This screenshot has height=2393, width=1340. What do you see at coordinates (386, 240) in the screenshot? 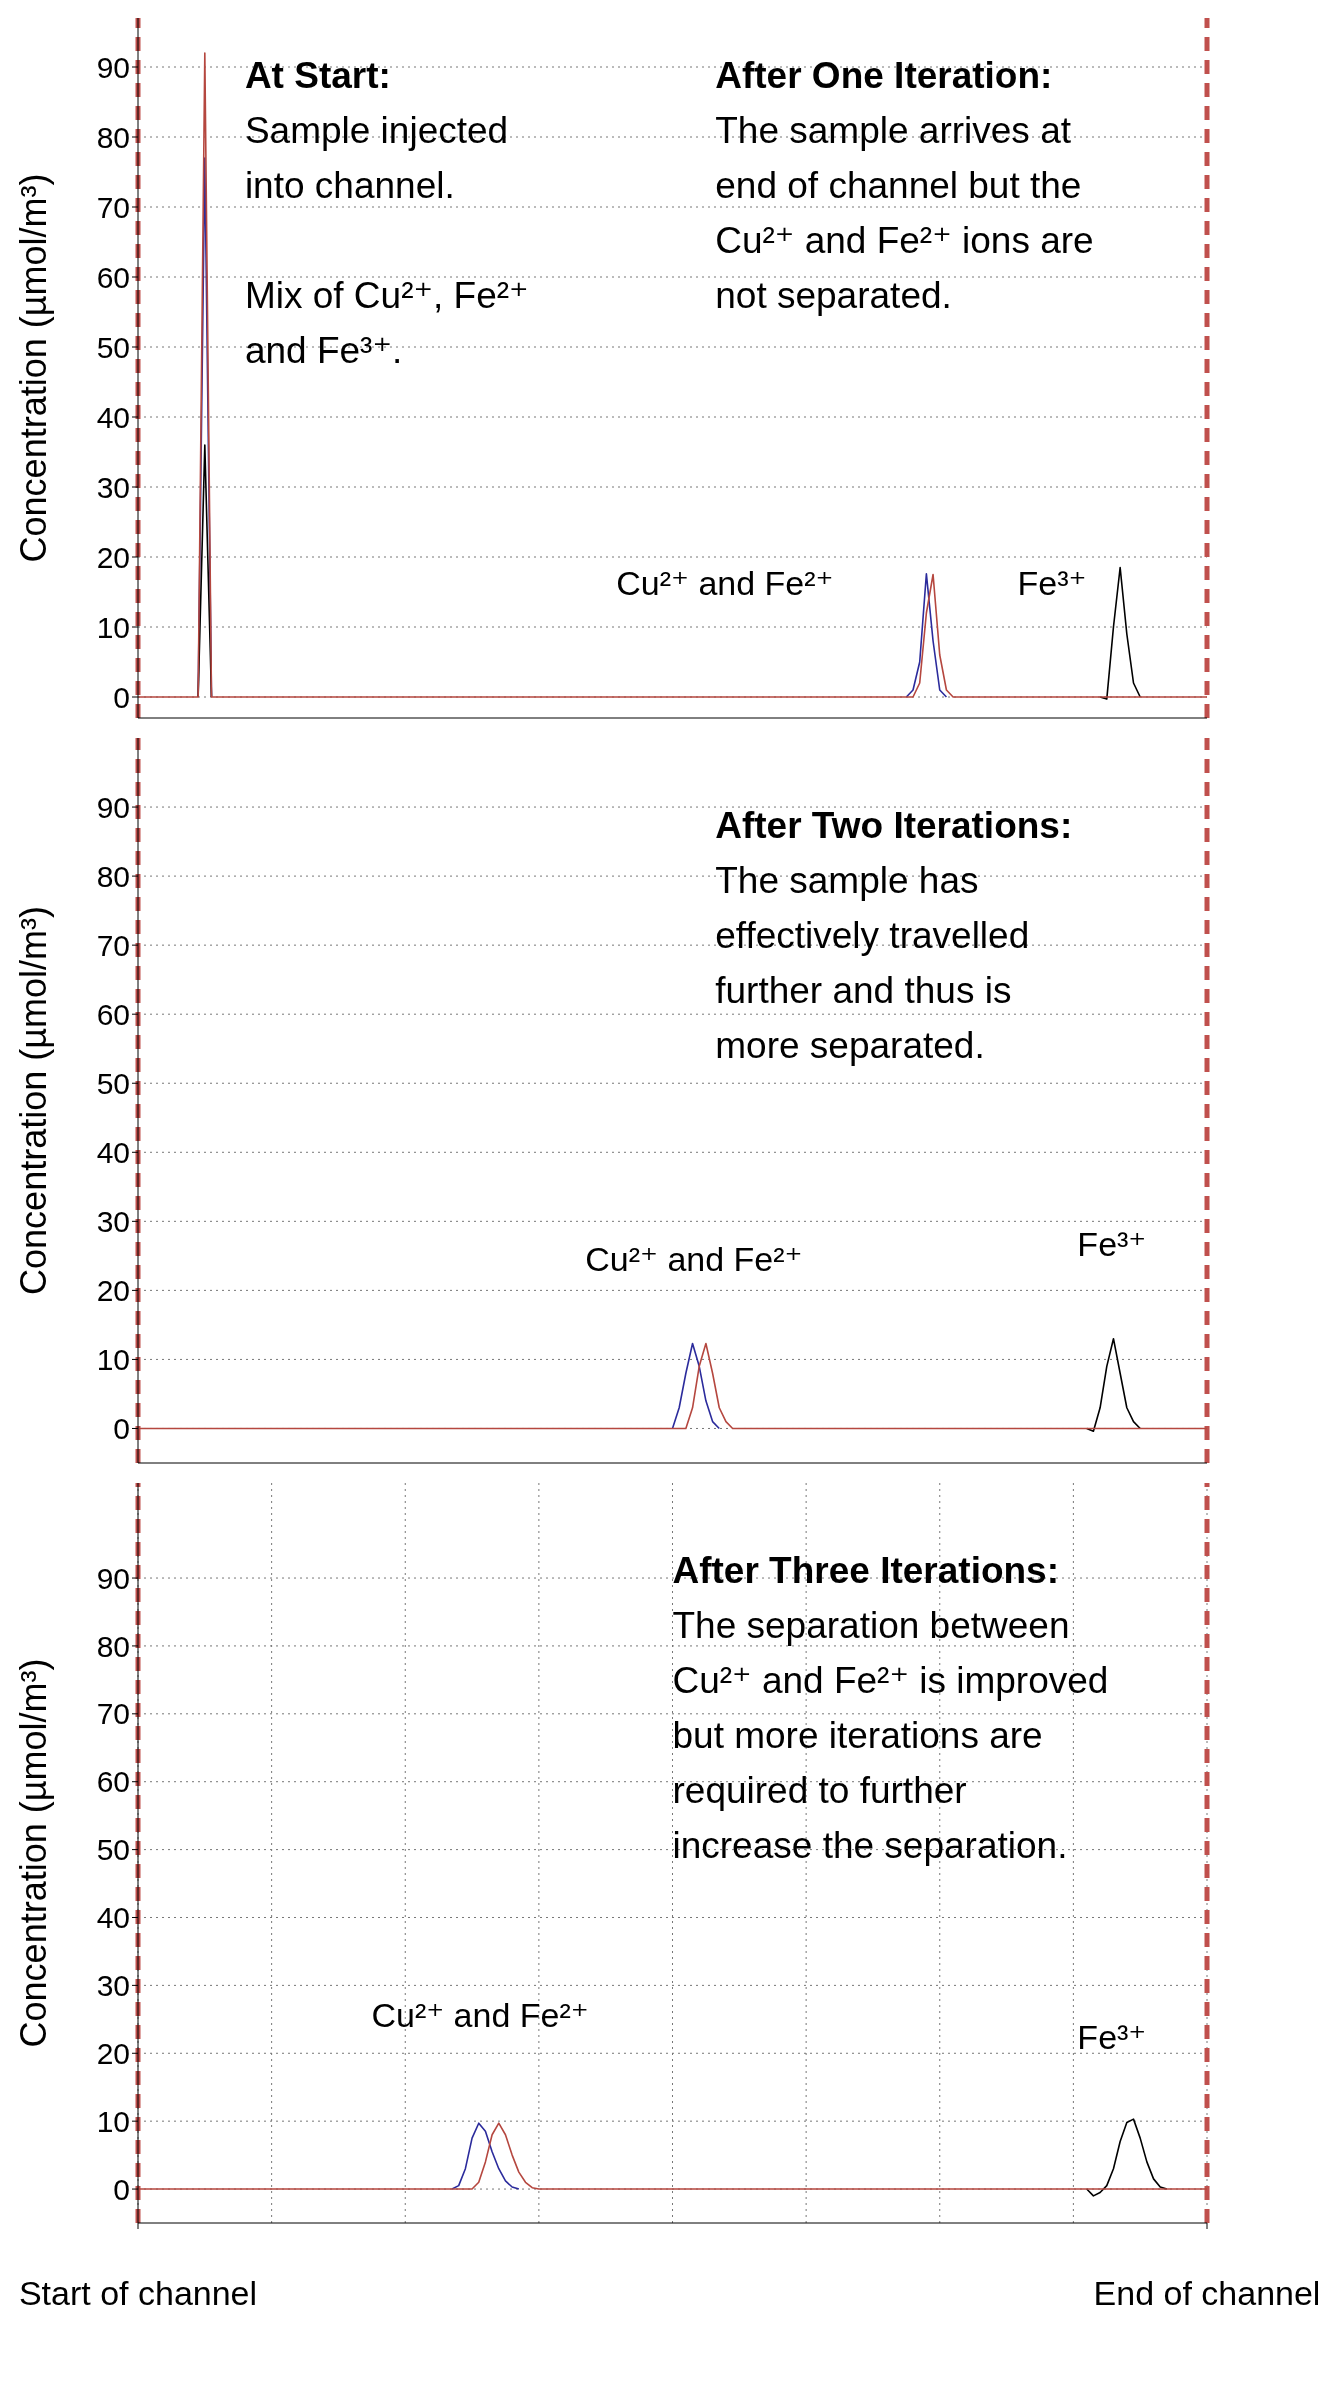
I see `text: Sample injected into channel. Mix of Cu²⁺, Fe²⁺ and Fe³⁺.` at bounding box center [386, 240].